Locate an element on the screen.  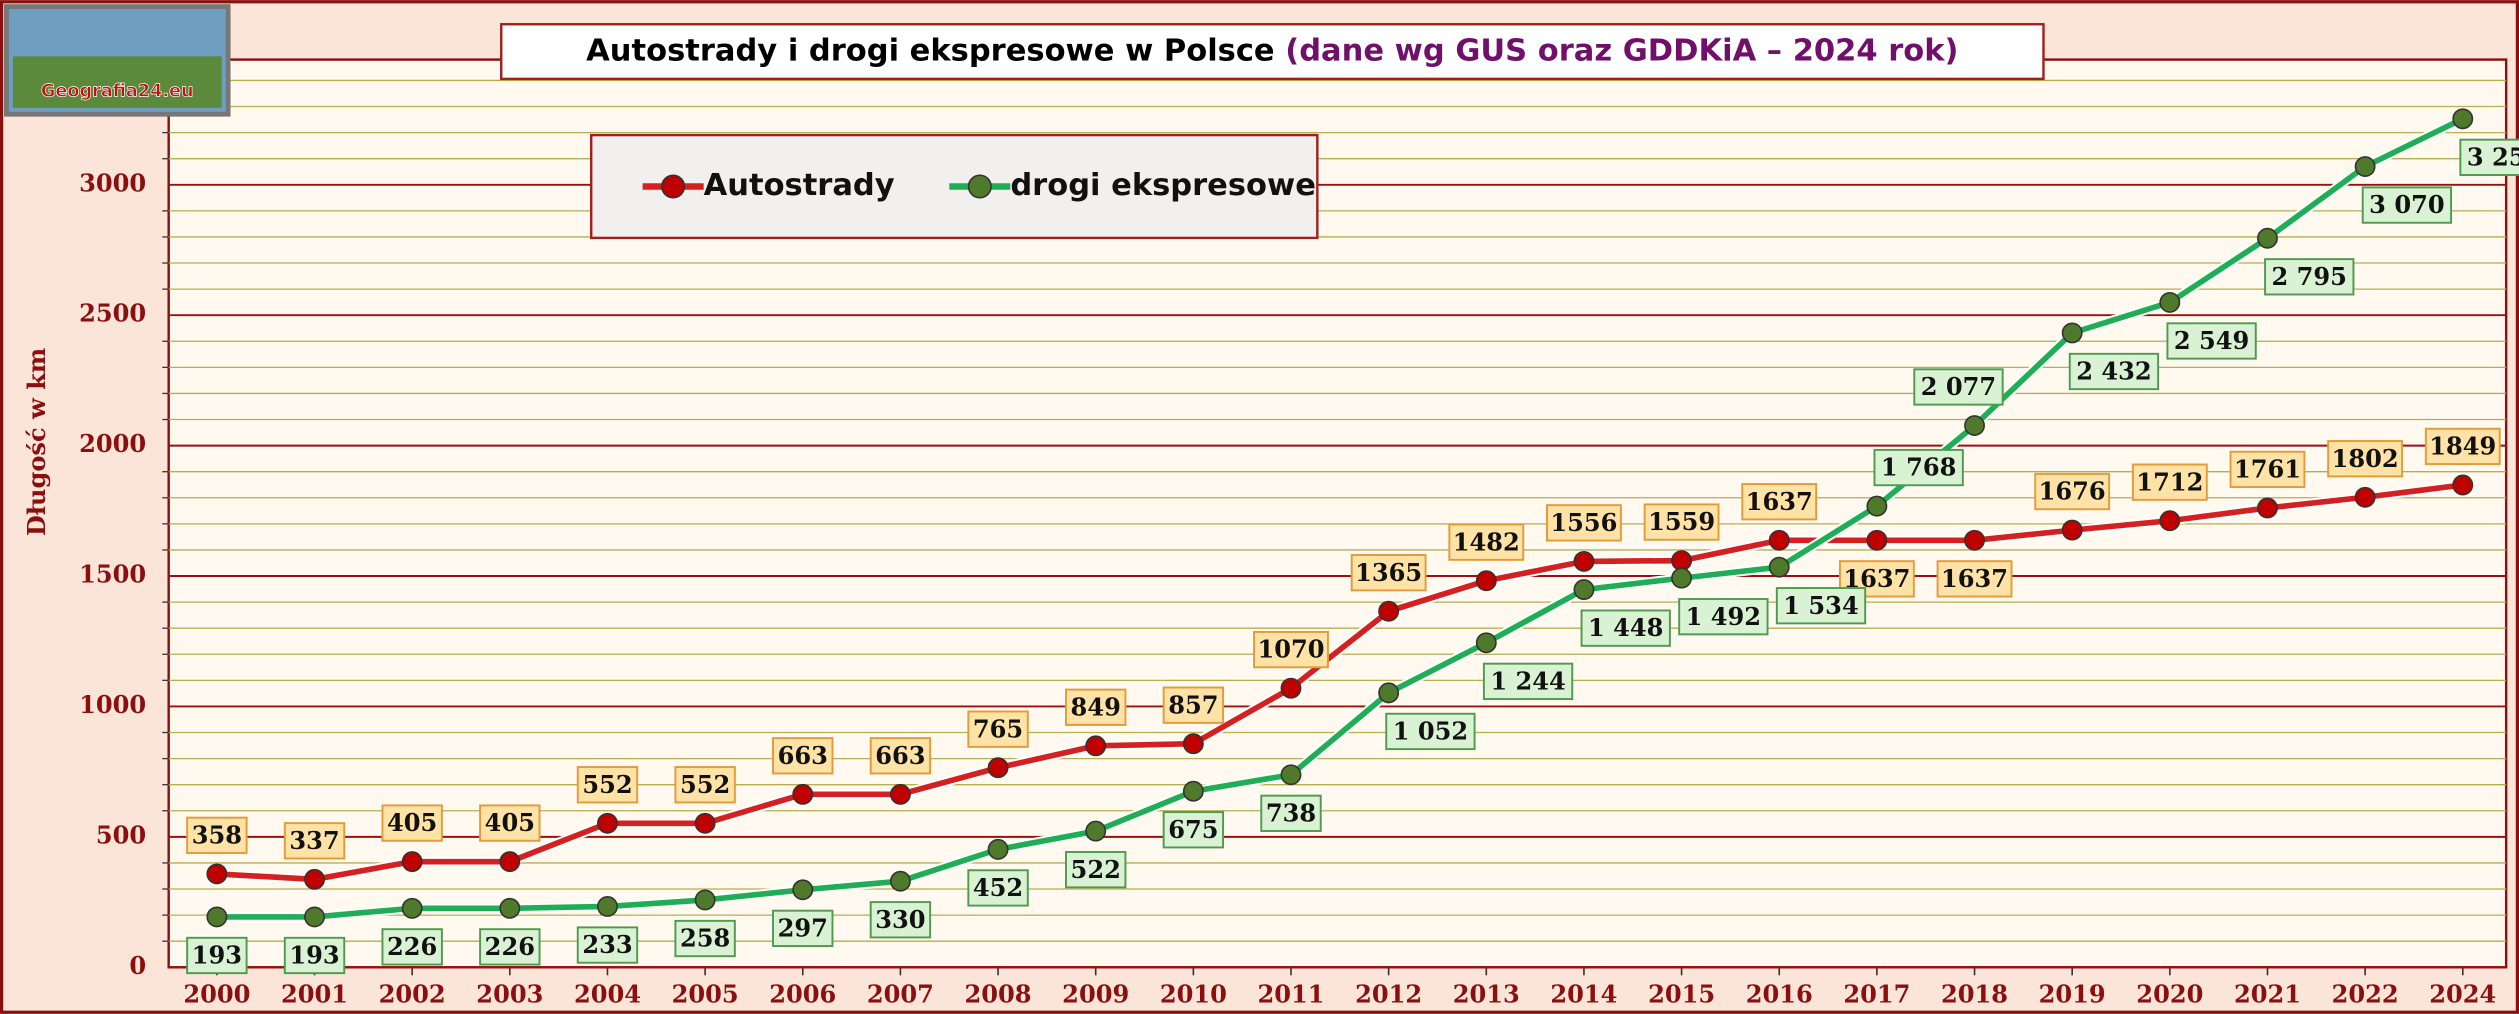
y-tick-label: 1500 is located at coordinates (112, 574).